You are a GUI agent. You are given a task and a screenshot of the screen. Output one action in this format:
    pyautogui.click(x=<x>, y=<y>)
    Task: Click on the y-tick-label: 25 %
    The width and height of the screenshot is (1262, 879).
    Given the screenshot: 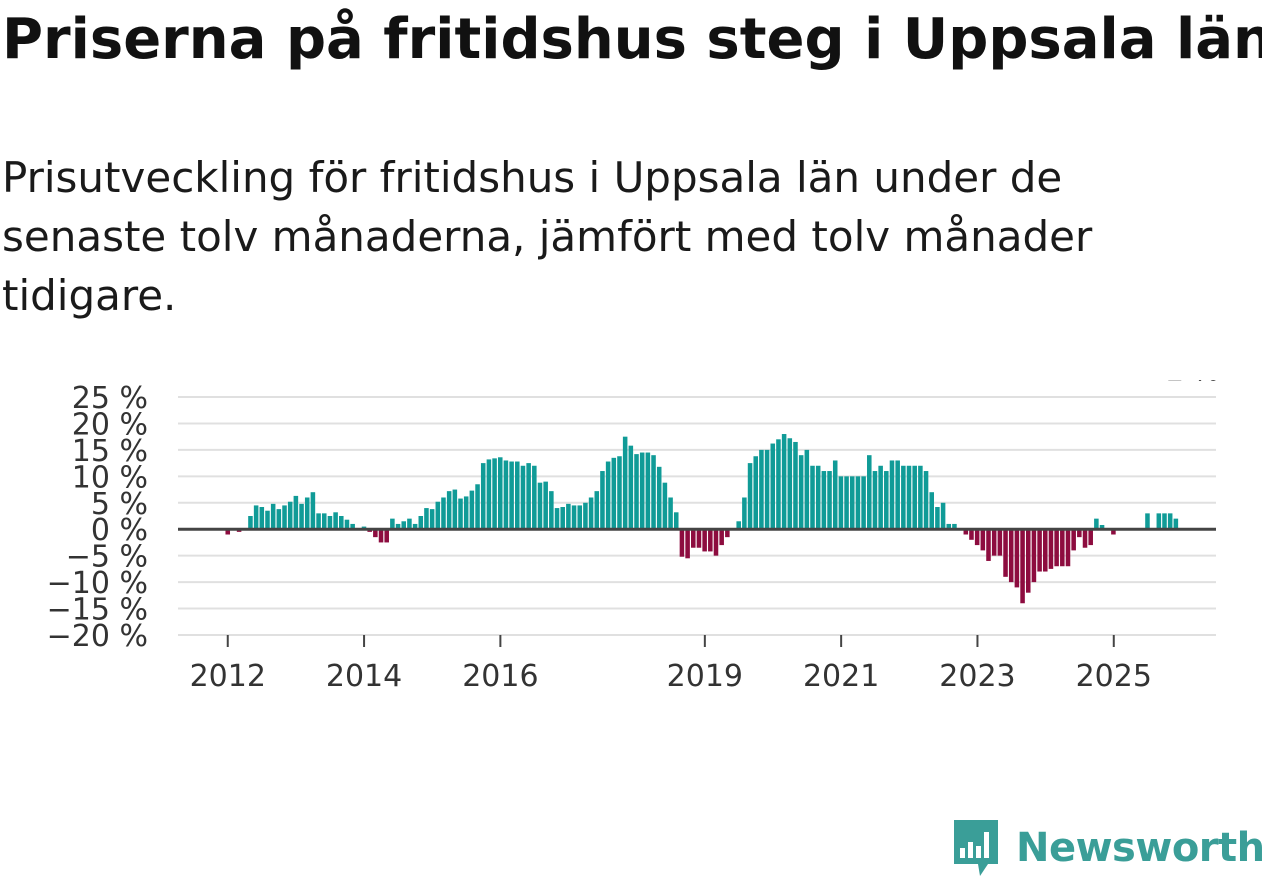 What is the action you would take?
    pyautogui.click(x=110, y=398)
    